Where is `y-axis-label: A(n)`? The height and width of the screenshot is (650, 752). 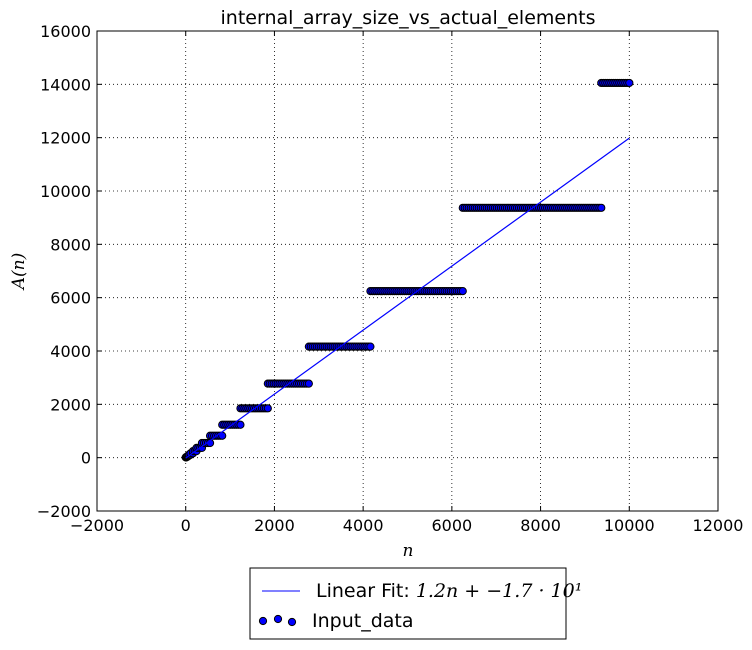
y-axis-label: A(n) is located at coordinates (19, 272).